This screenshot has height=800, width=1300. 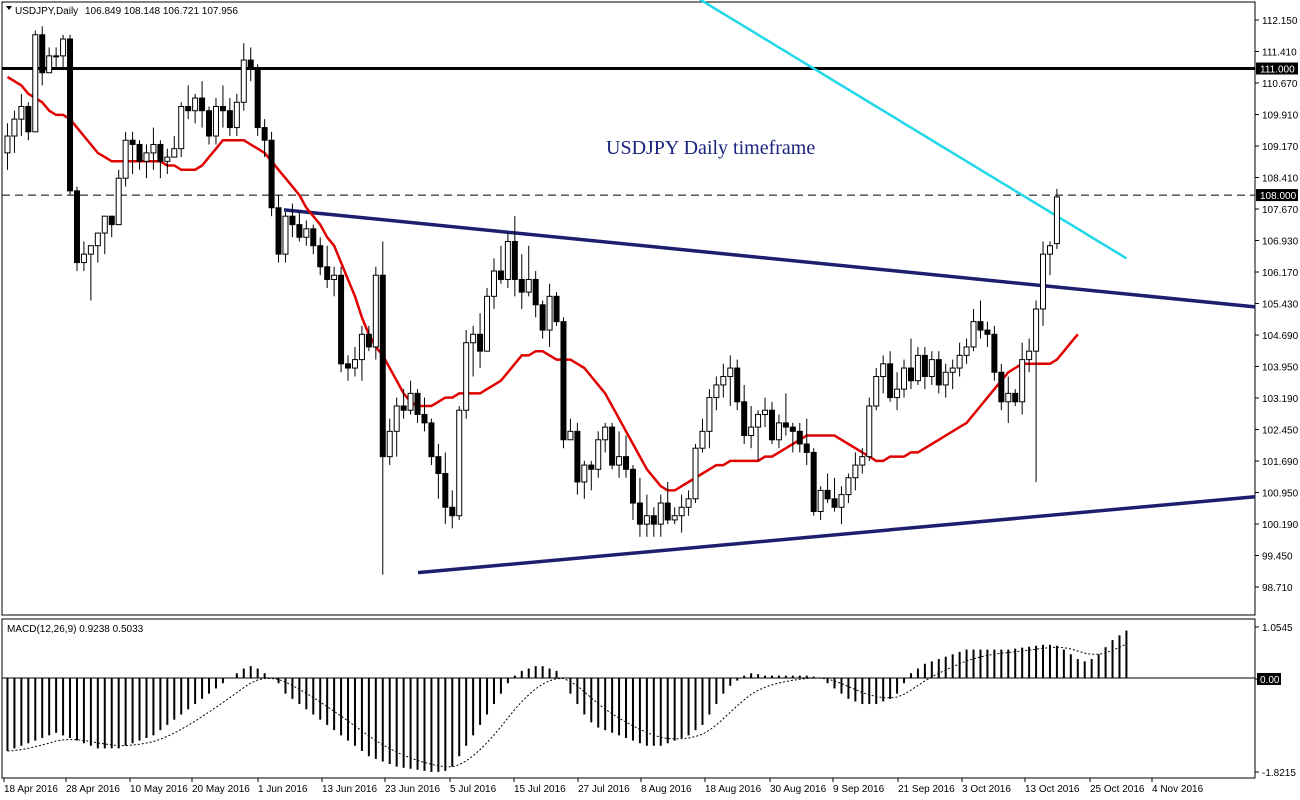 I want to click on price-tick-label: 108.410, so click(x=1280, y=179).